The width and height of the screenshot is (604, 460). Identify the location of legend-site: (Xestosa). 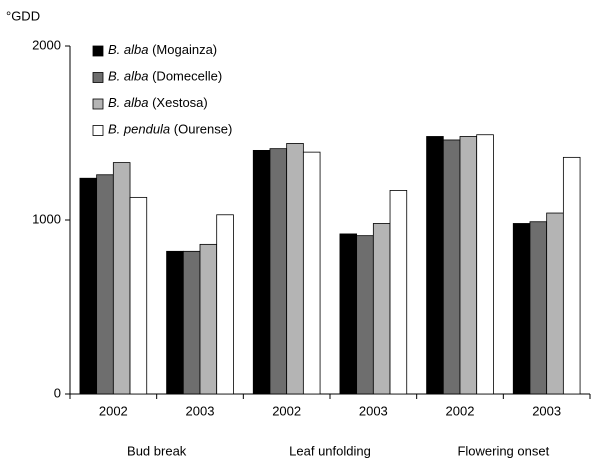
(177, 102).